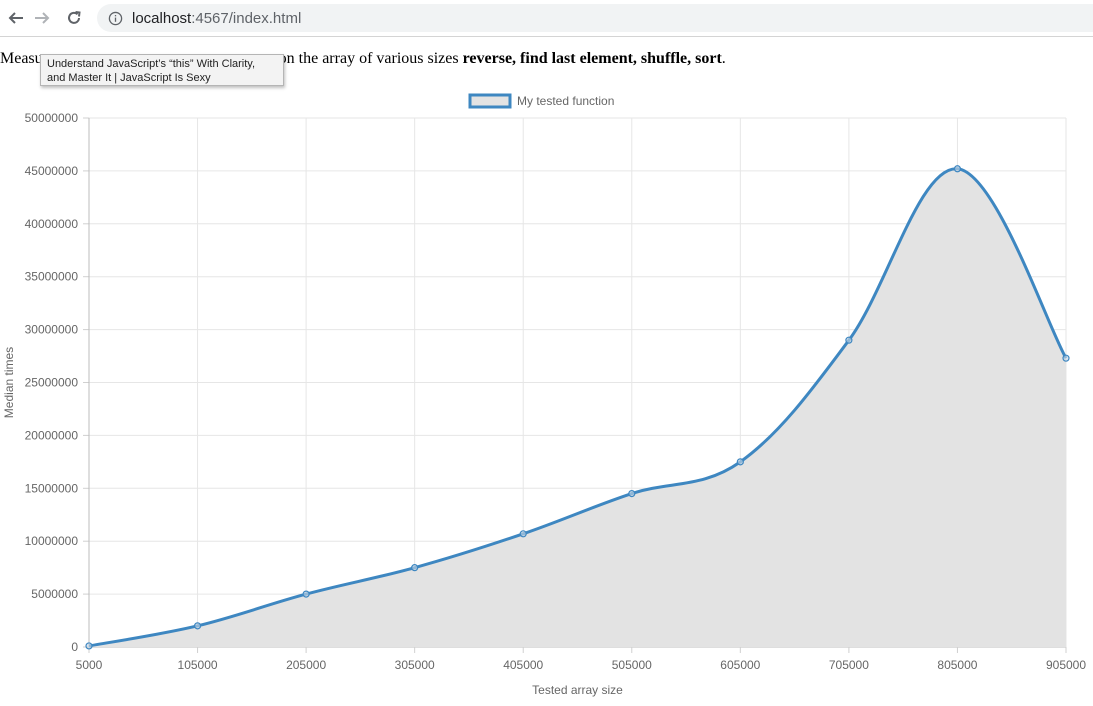  I want to click on back-button, so click(16, 18).